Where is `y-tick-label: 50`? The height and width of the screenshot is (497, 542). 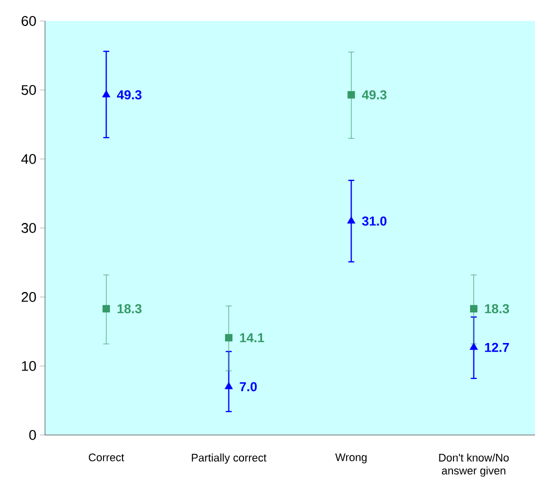 y-tick-label: 50 is located at coordinates (29, 90).